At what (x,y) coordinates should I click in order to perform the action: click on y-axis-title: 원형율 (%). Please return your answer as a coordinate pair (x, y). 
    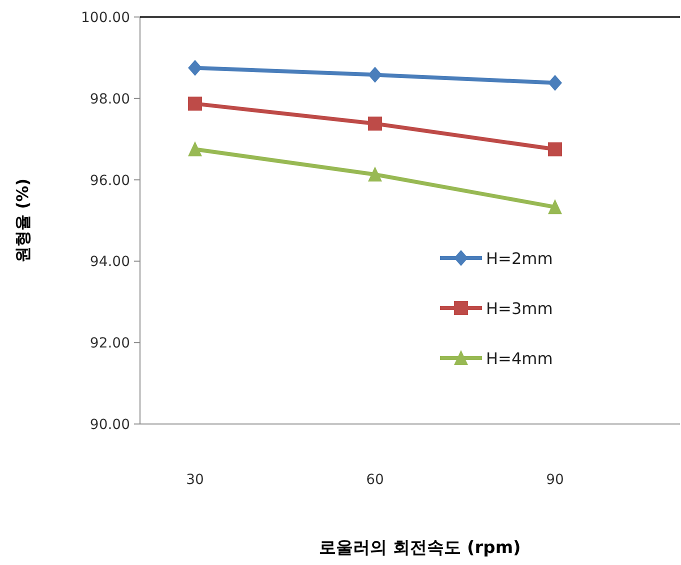
    Looking at the image, I should click on (22, 220).